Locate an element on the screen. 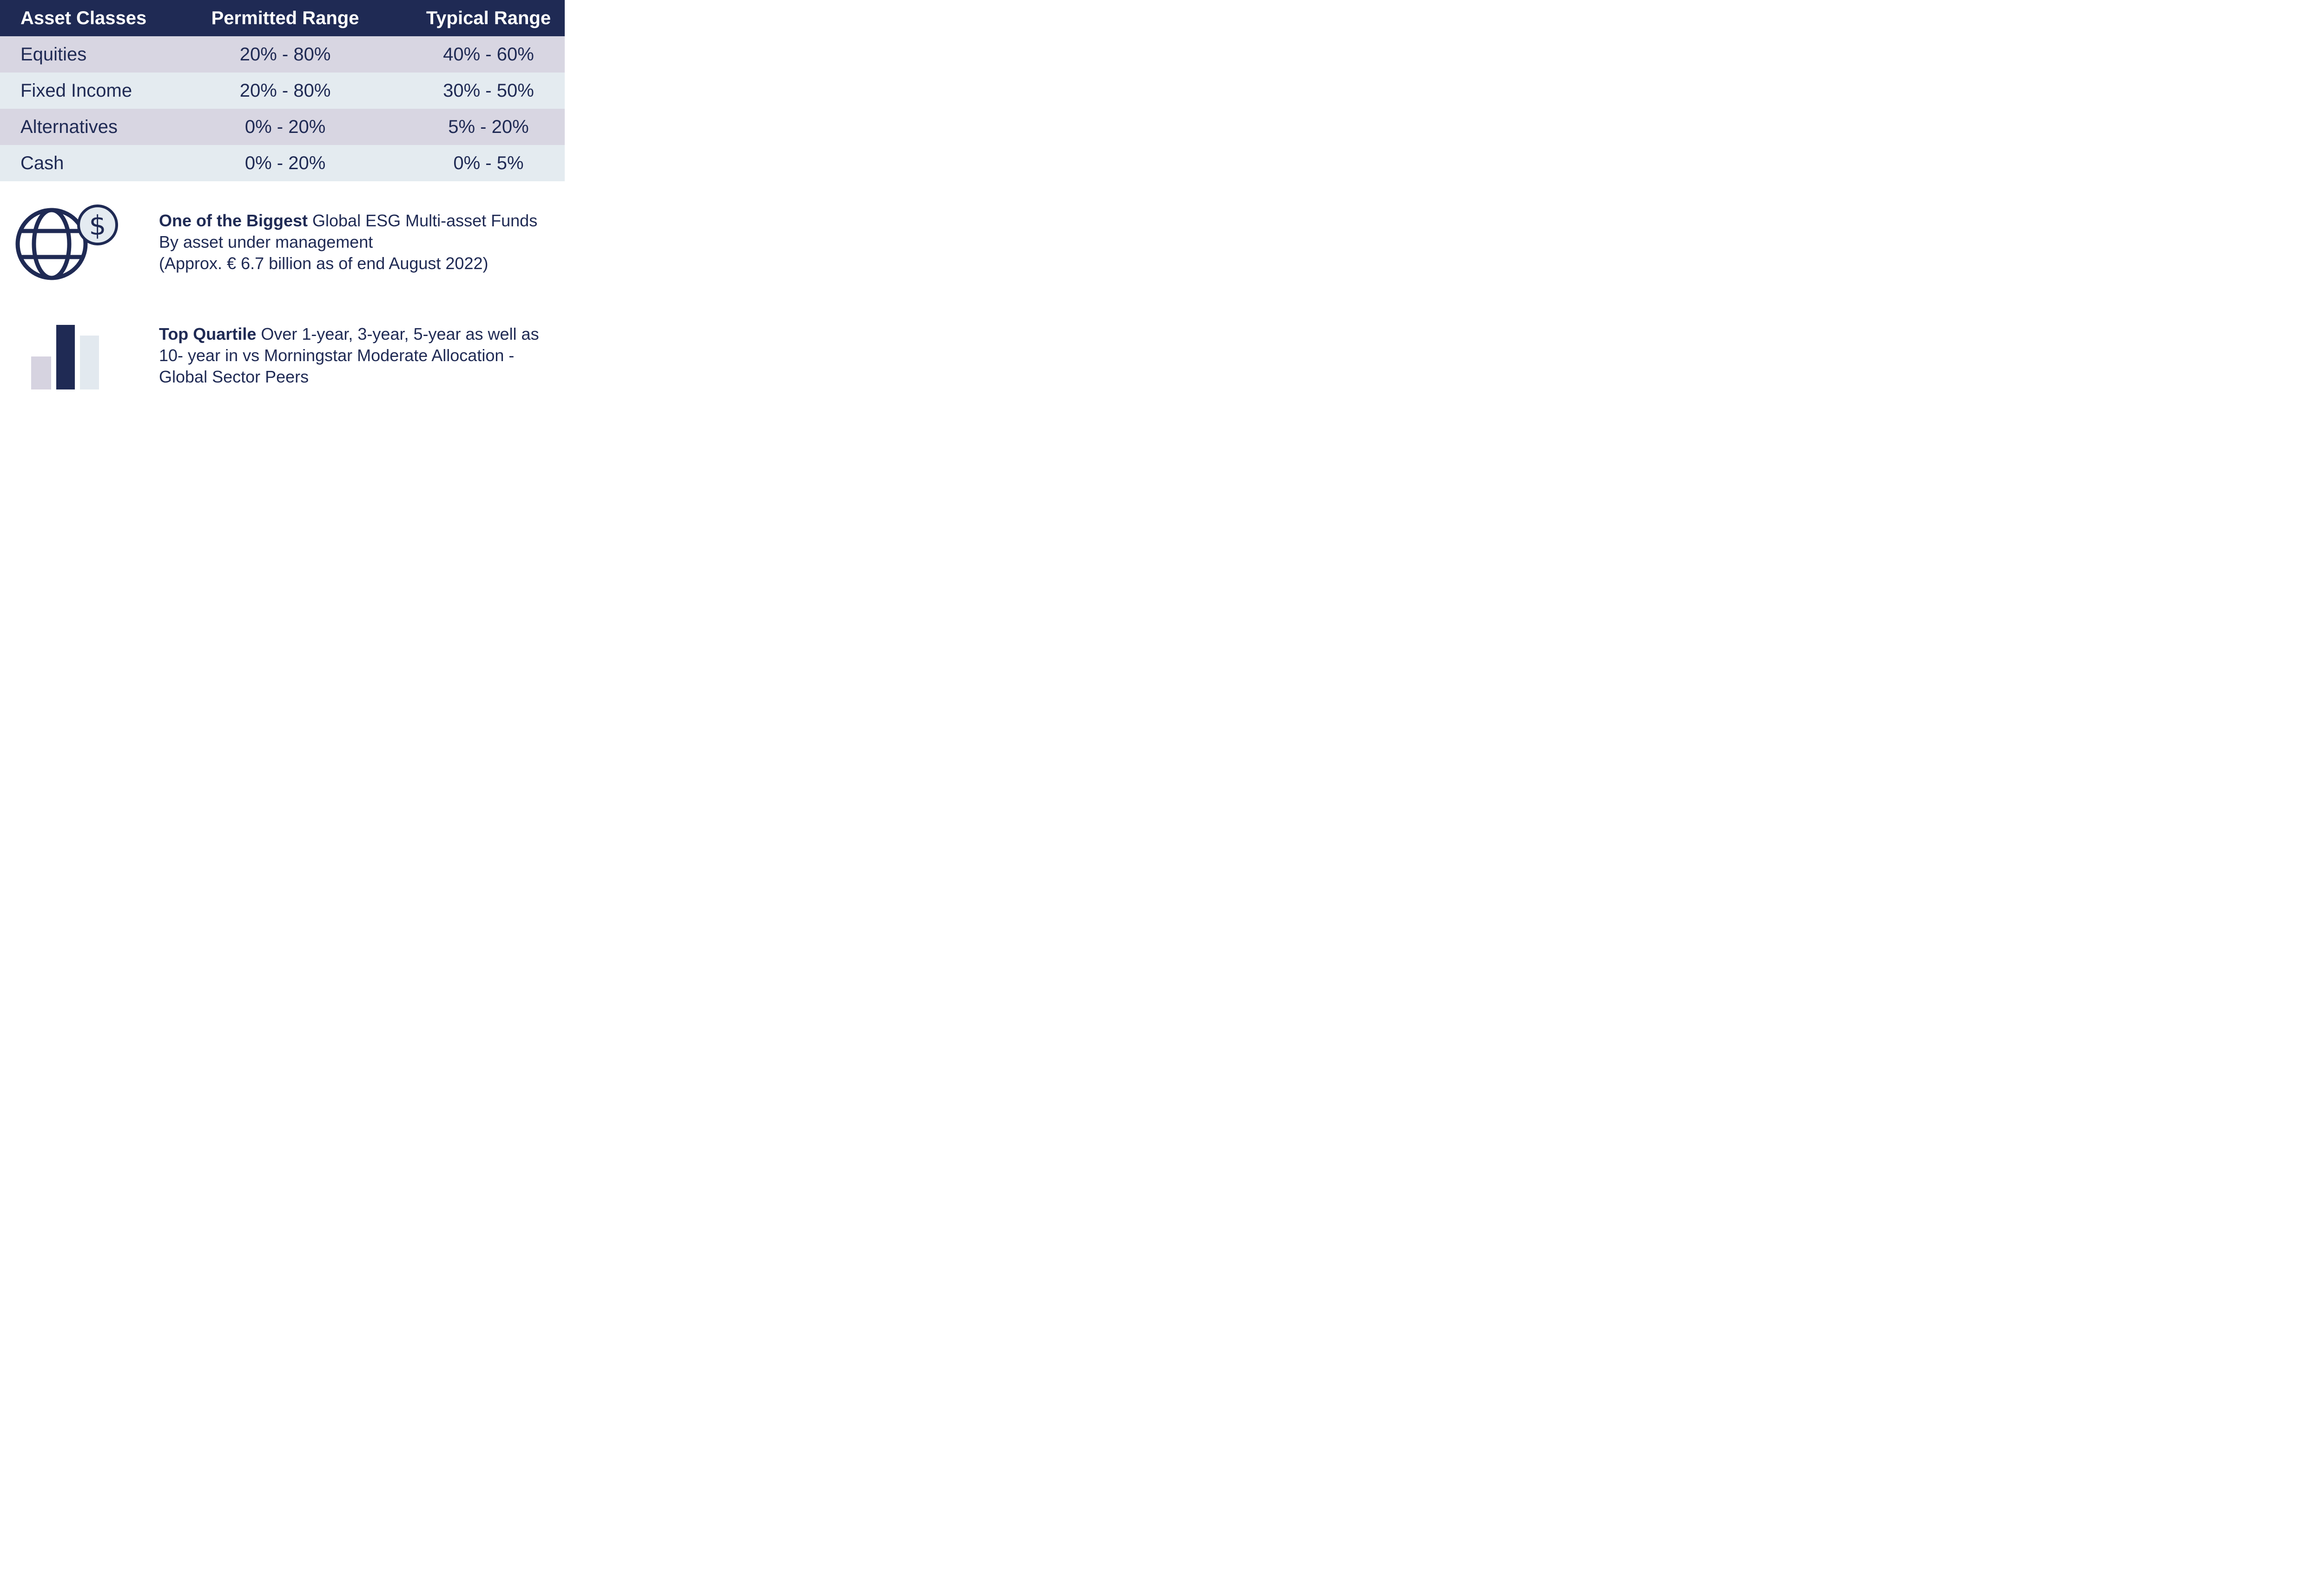 The image size is (2324, 1583). perf-line-1-bold: Top Quartile is located at coordinates (208, 333).